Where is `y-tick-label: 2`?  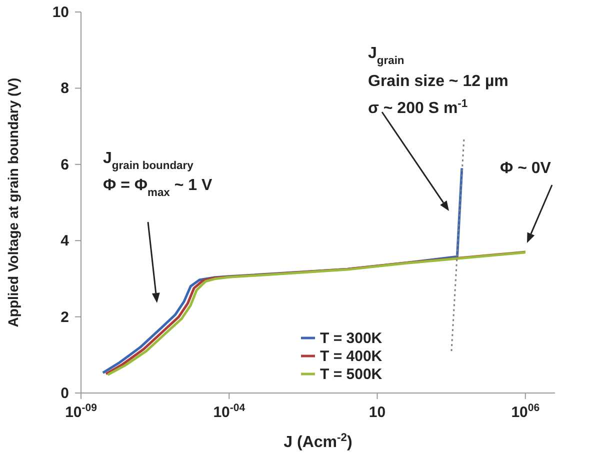 y-tick-label: 2 is located at coordinates (64, 317).